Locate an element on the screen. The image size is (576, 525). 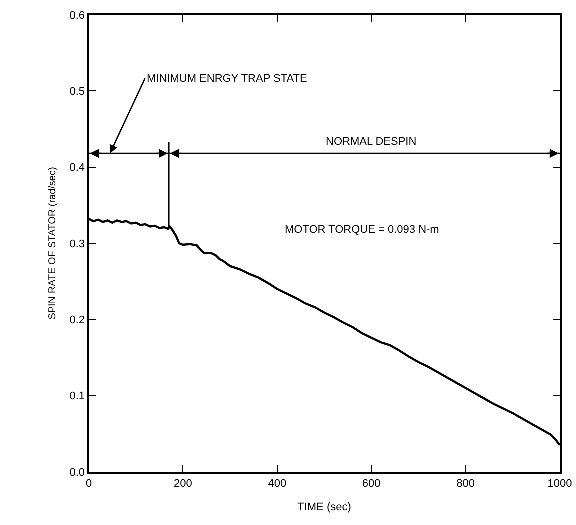
y-tick-label: 0.5 is located at coordinates (78, 92).